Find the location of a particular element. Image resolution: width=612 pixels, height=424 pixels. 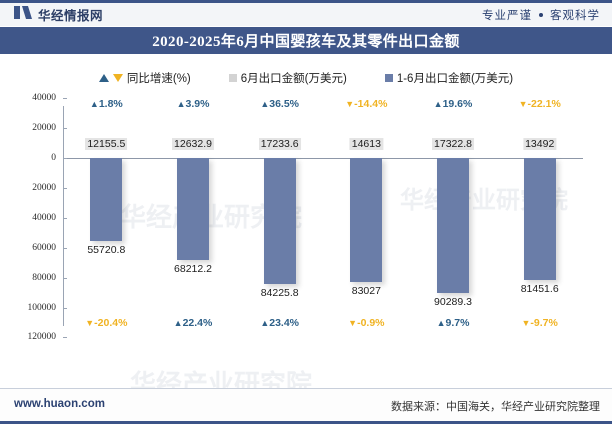

value-label-june: 14613 is located at coordinates (366, 144).